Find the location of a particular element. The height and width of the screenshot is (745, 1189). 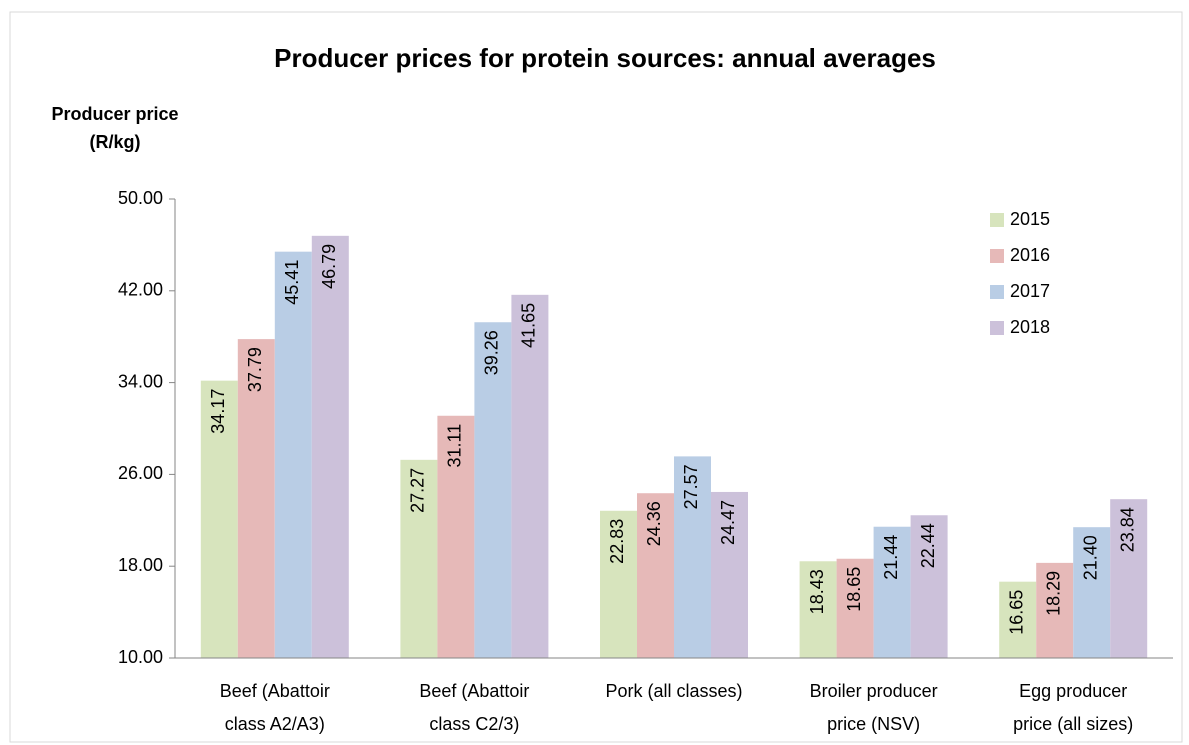

x-tick-label: price (NSV) is located at coordinates (873, 724).